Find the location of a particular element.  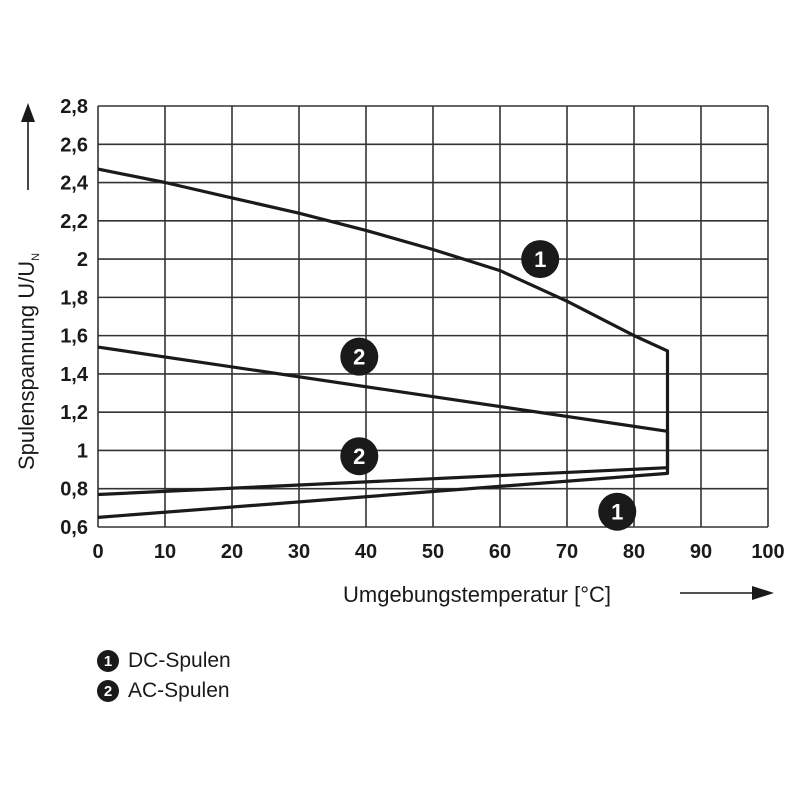

x-tick-label: 30 is located at coordinates (299, 552).